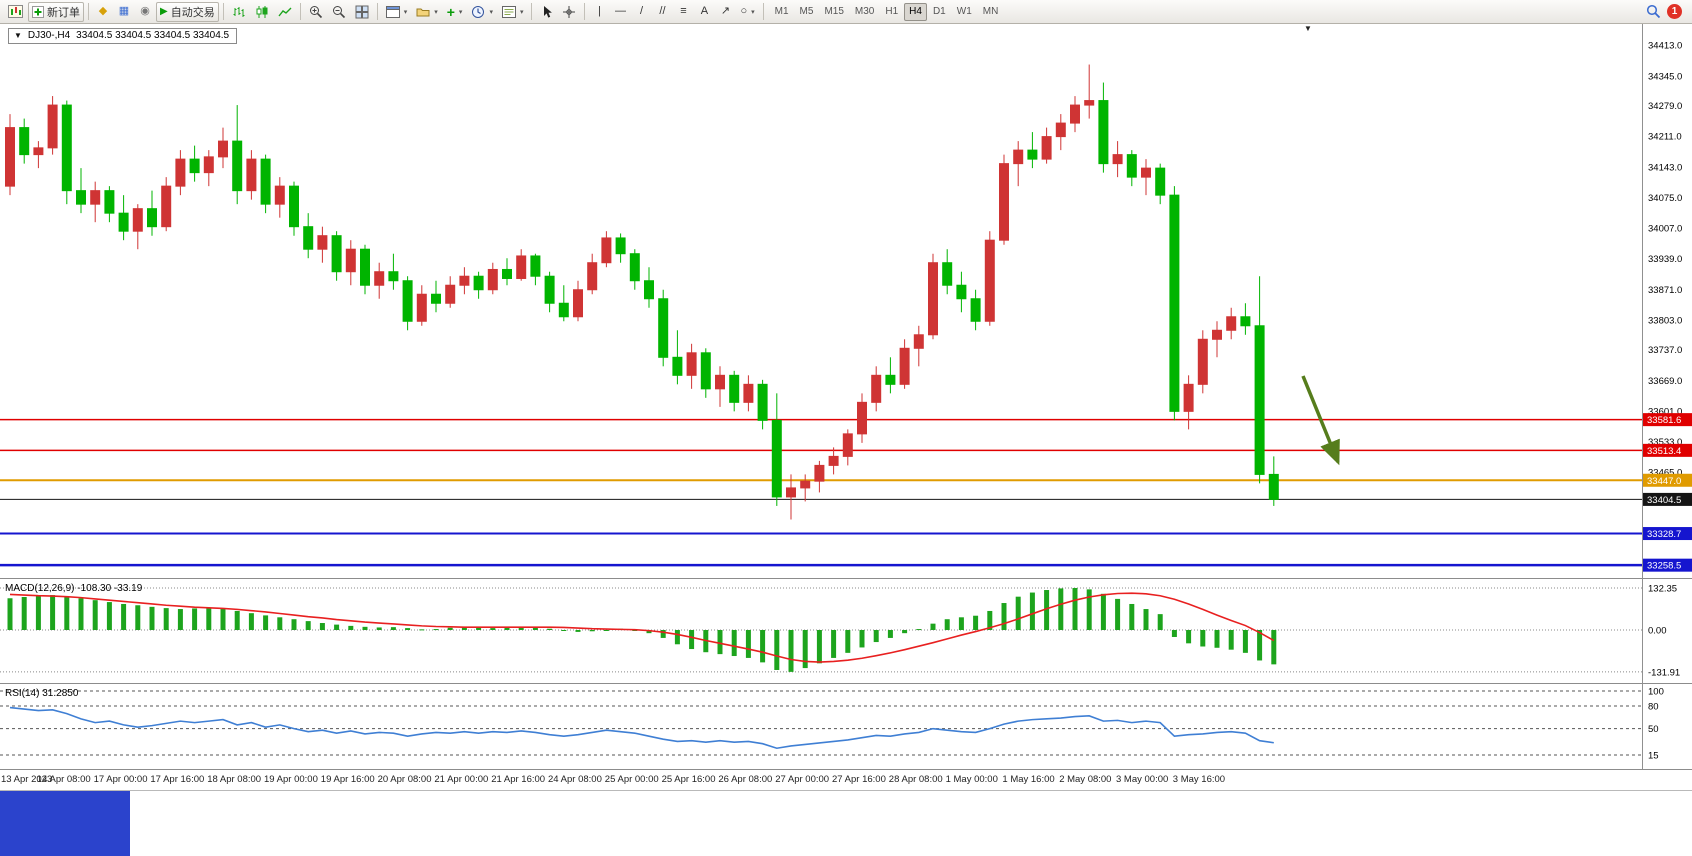 Image resolution: width=1692 pixels, height=856 pixels. Describe the element at coordinates (1665, 381) in the screenshot. I see `svg-text: 33669.0` at that location.